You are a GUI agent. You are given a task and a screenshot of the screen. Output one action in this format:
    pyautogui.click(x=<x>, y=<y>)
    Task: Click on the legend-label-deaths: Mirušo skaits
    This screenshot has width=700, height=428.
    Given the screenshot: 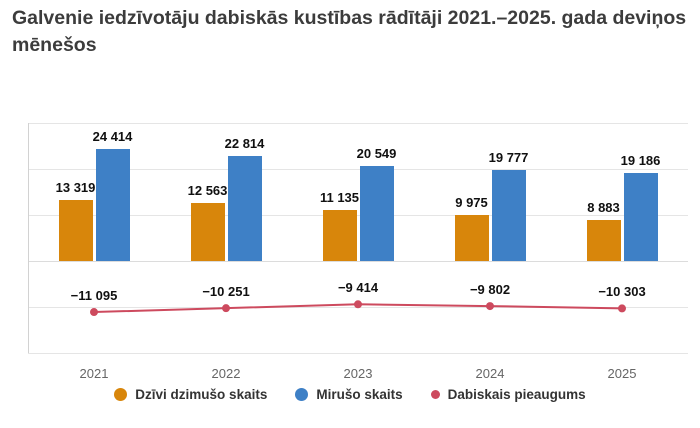 What is the action you would take?
    pyautogui.click(x=359, y=394)
    